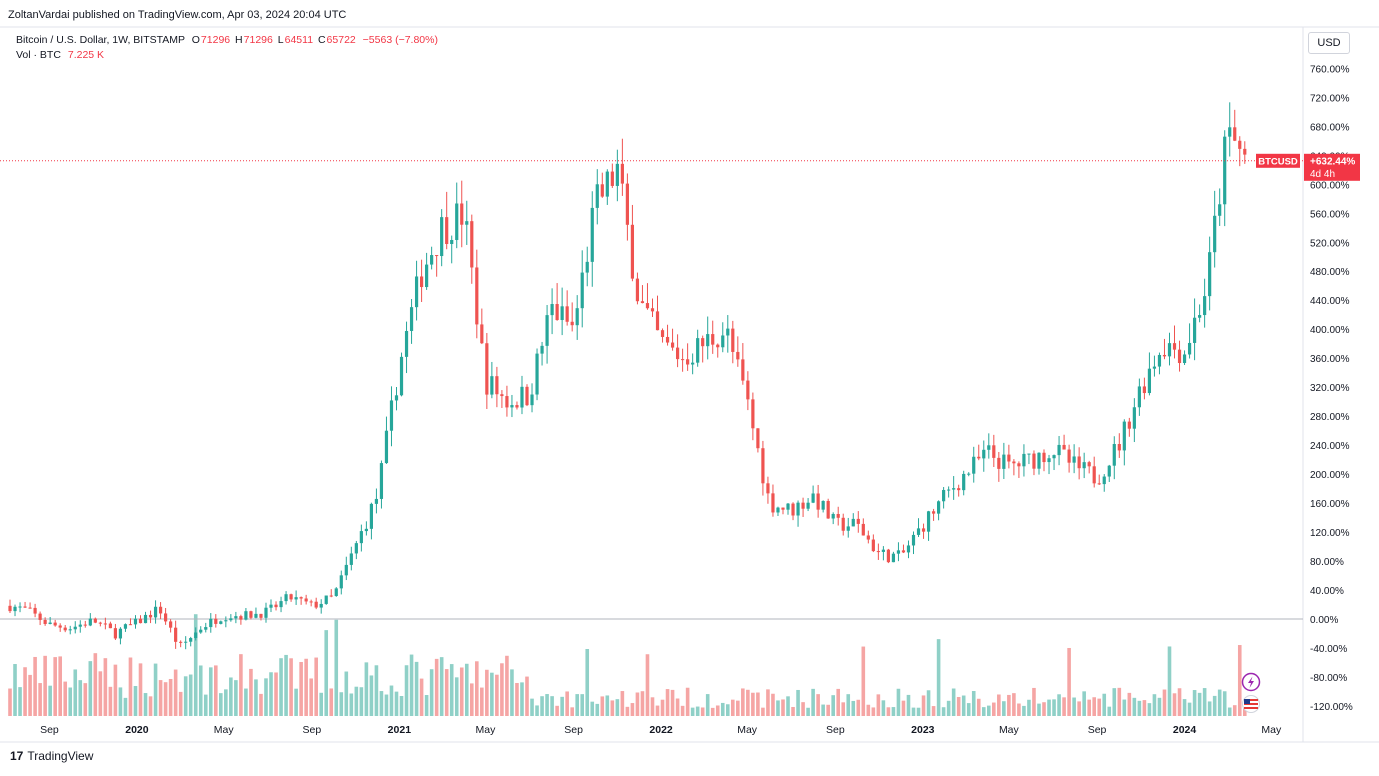 The image size is (1379, 776). What do you see at coordinates (60, 756) in the screenshot?
I see `footer-brand-name: TradingView` at bounding box center [60, 756].